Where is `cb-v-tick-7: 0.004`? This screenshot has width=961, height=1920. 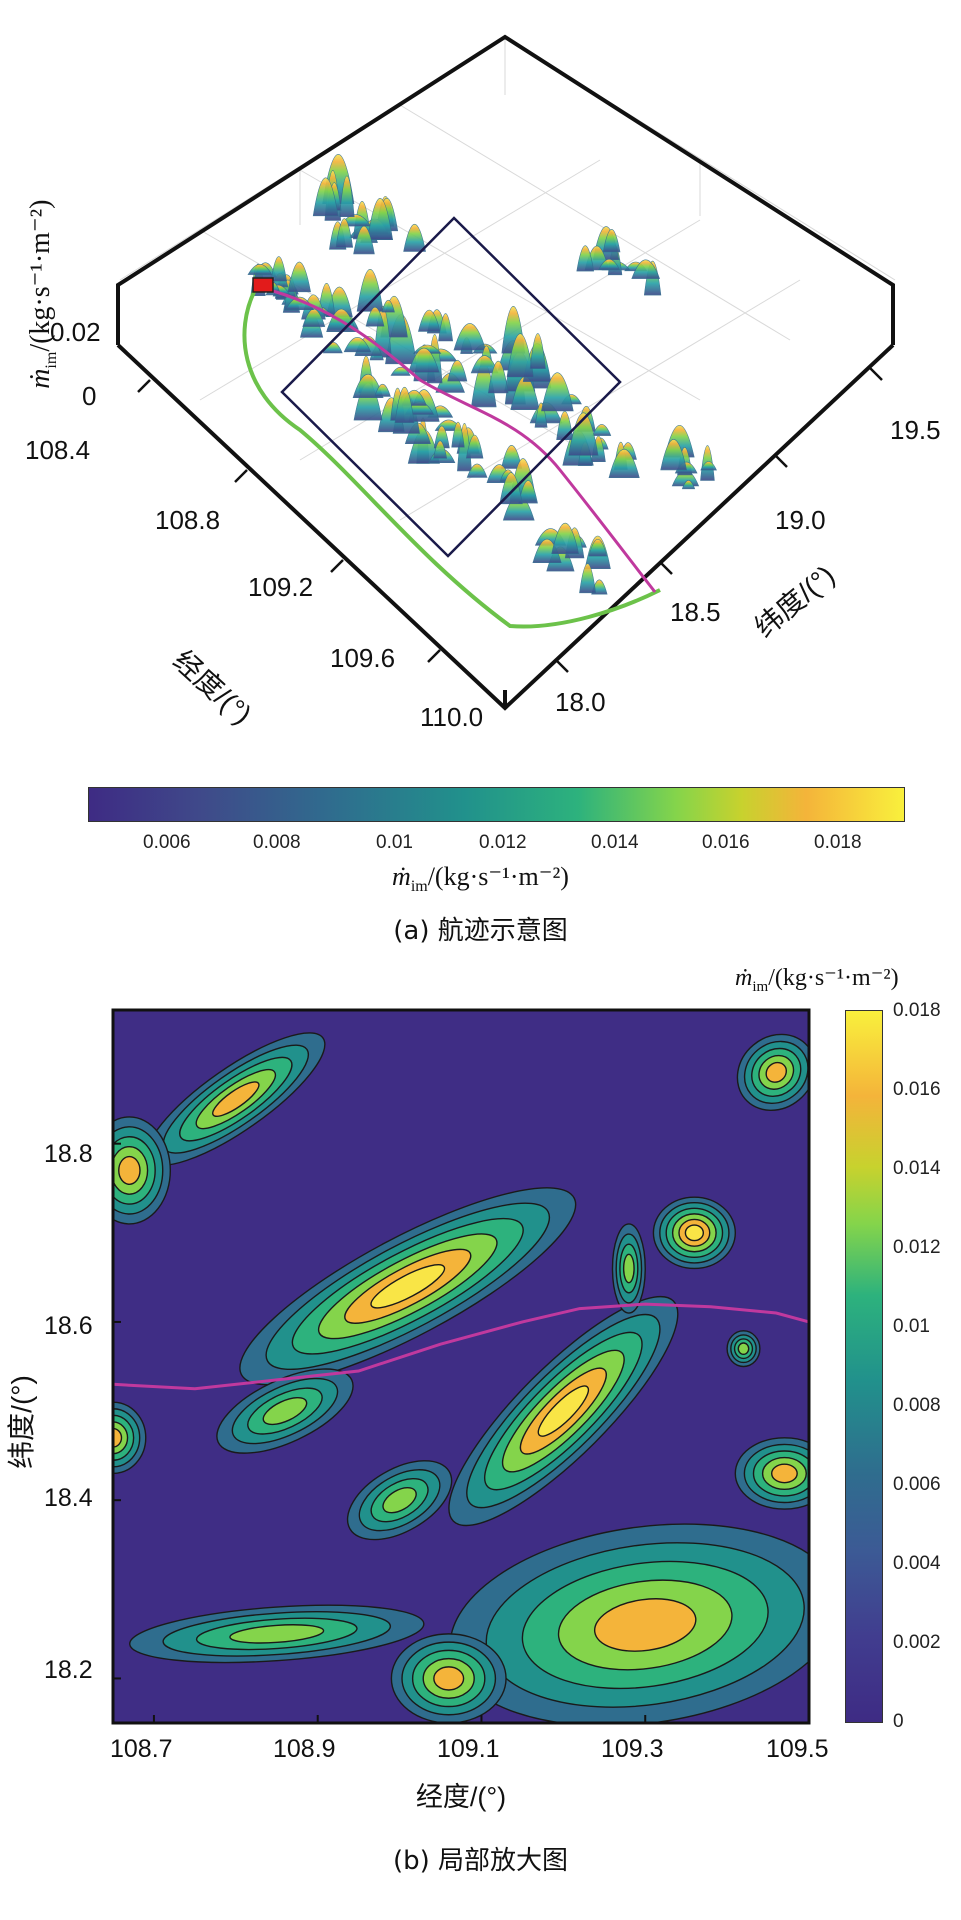
cb-v-tick-7: 0.004 is located at coordinates (917, 1563).